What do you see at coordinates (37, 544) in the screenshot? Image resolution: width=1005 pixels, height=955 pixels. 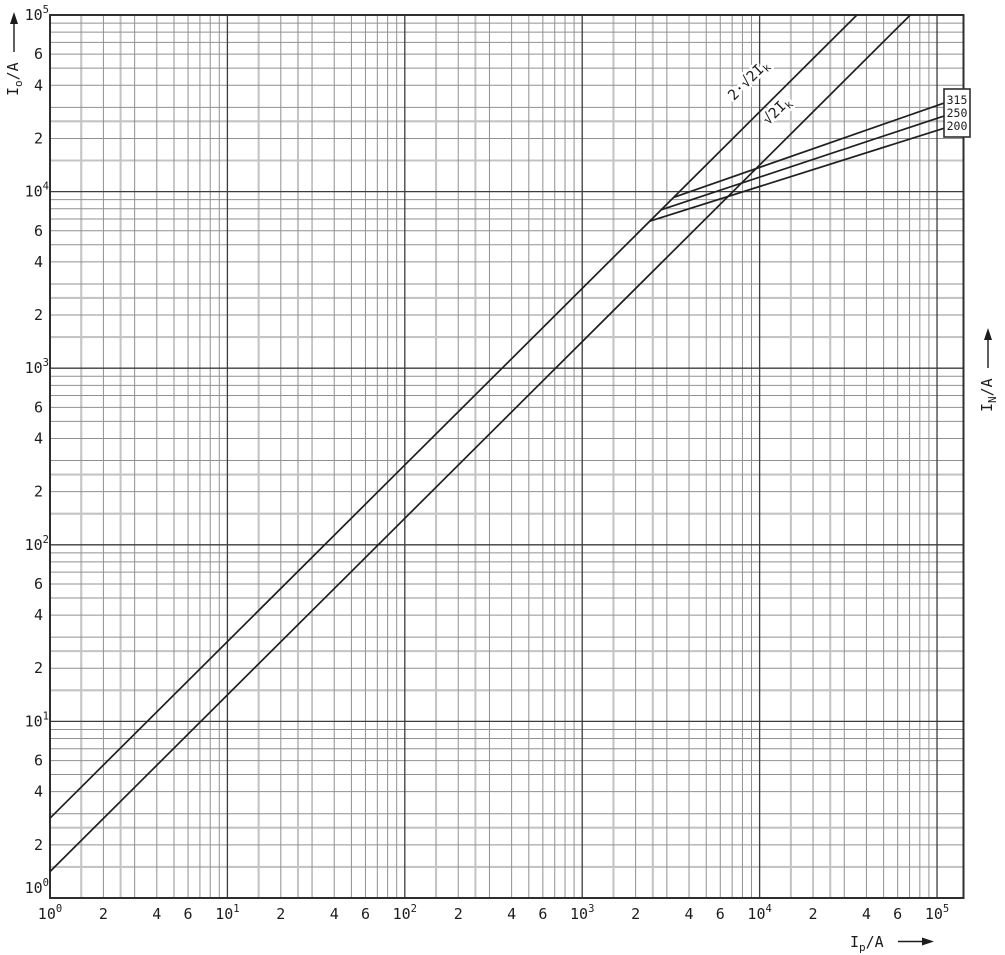 I see `y-decade-label: 102` at bounding box center [37, 544].